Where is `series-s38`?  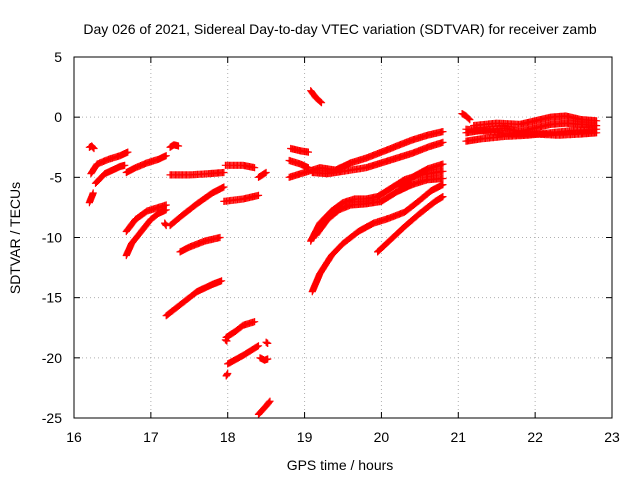
series-s38 is located at coordinates (531, 132).